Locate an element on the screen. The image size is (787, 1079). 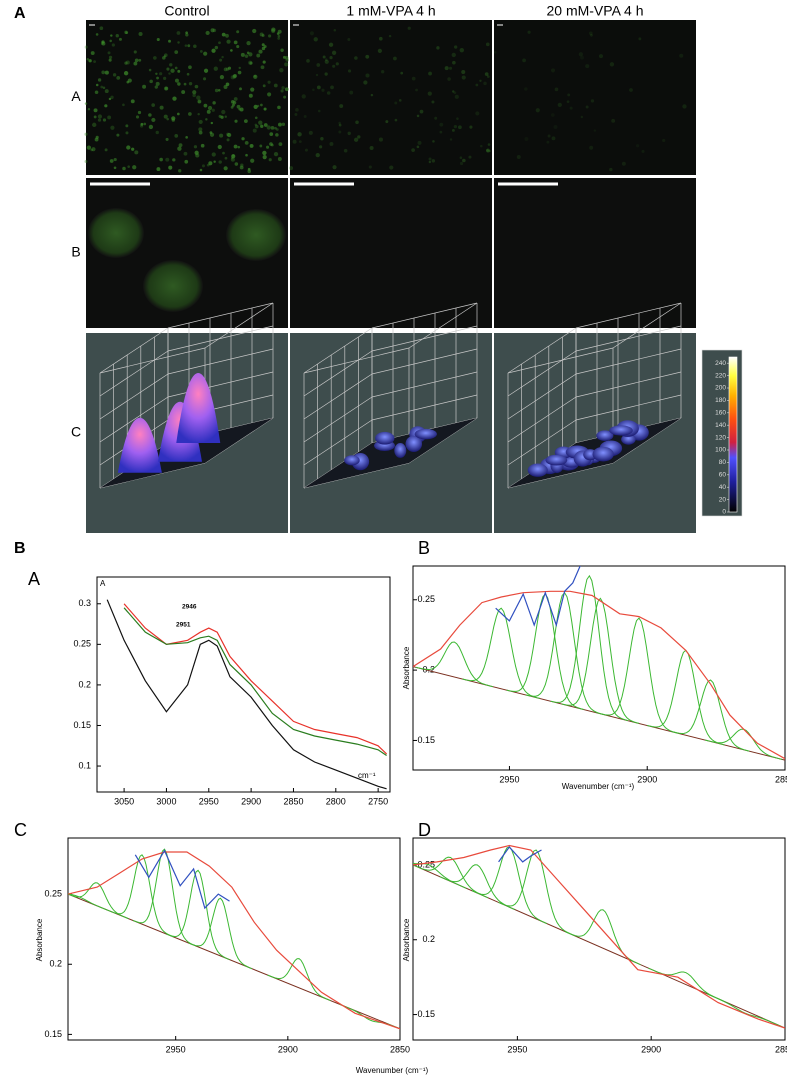
row-label: A is located at coordinates (76, 96).